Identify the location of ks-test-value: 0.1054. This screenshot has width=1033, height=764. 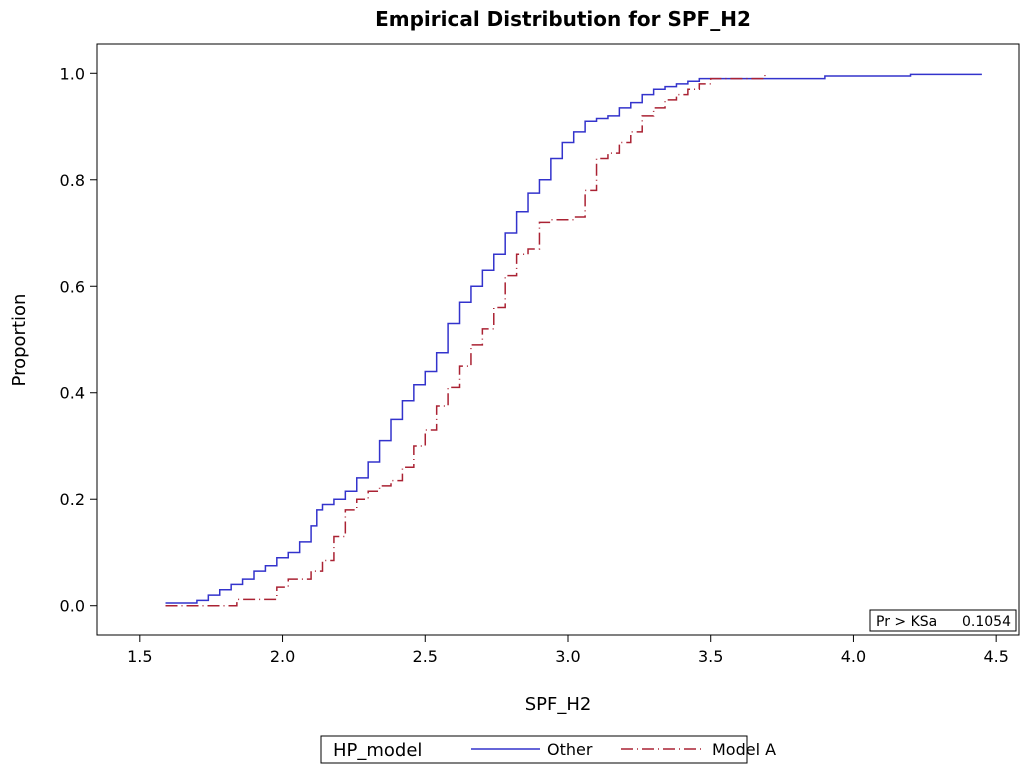
(986, 622).